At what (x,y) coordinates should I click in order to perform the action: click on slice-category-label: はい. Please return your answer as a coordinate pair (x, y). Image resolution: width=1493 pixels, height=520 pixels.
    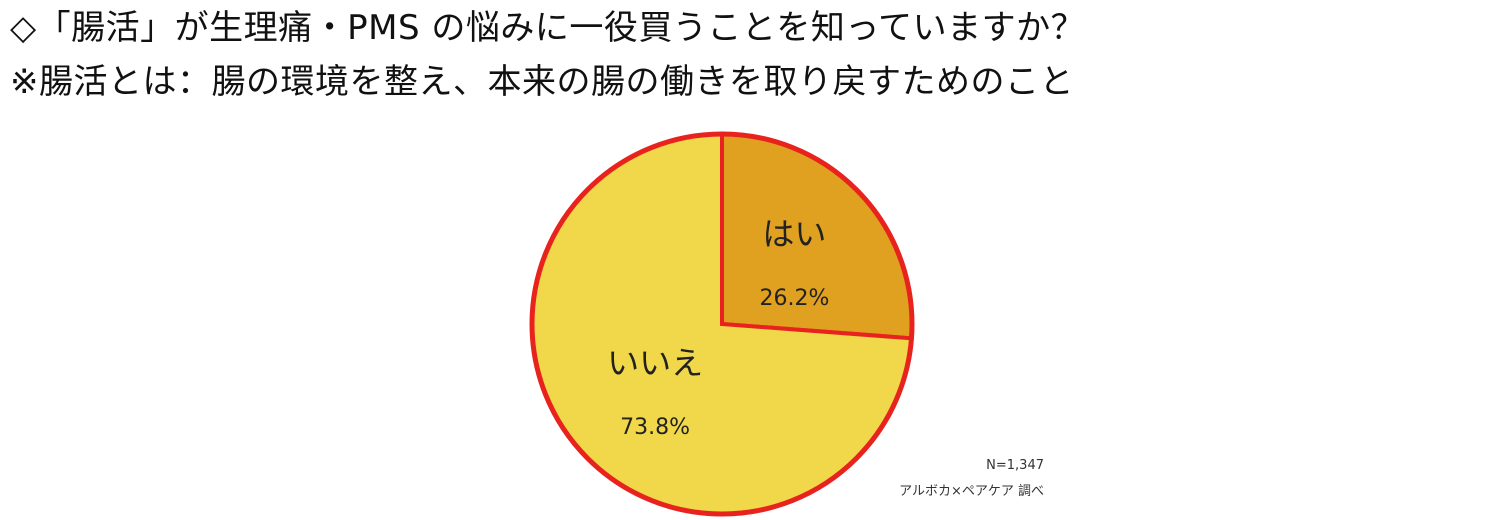
    Looking at the image, I should click on (794, 234).